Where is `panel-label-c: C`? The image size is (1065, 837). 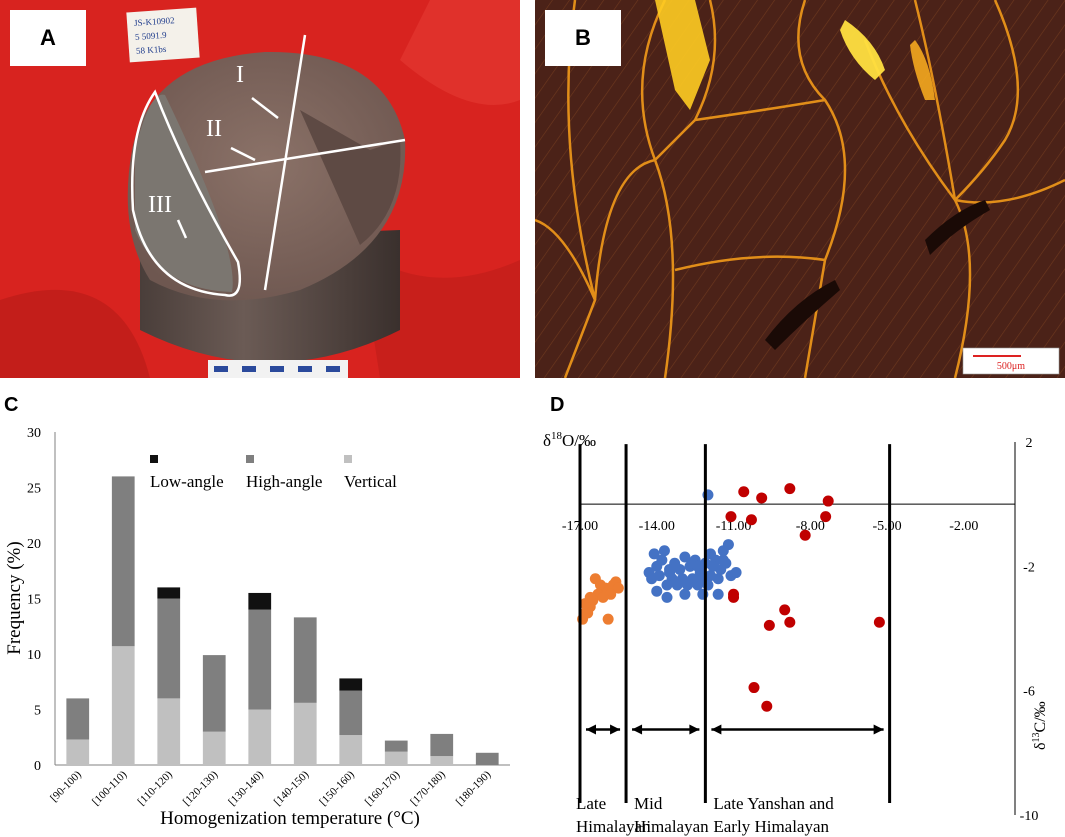
panel-label-c: C is located at coordinates (11, 405).